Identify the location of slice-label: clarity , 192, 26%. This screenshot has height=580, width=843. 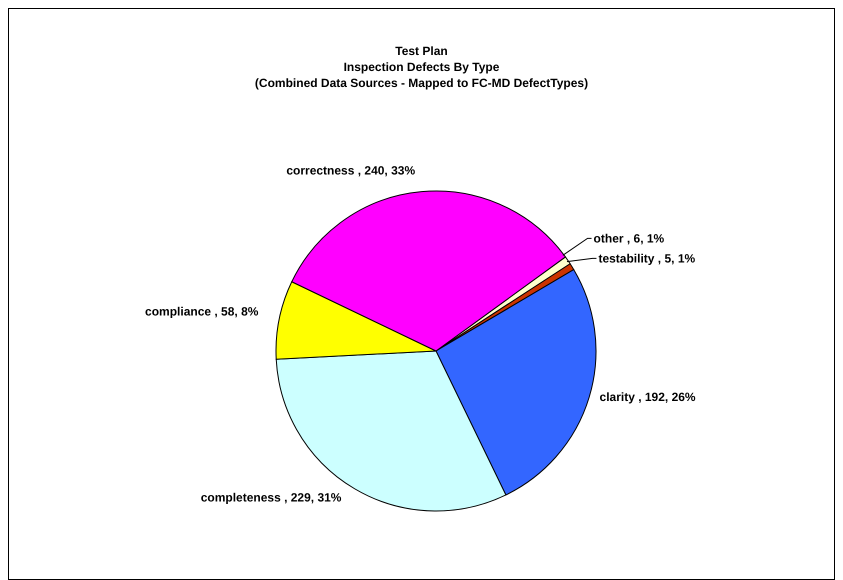
(648, 397).